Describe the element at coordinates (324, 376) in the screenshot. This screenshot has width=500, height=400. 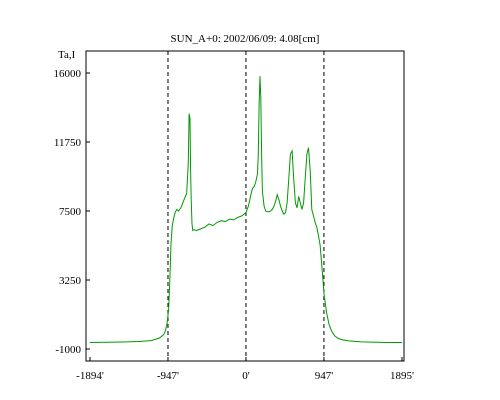
I see `x-tick-label: 947'` at that location.